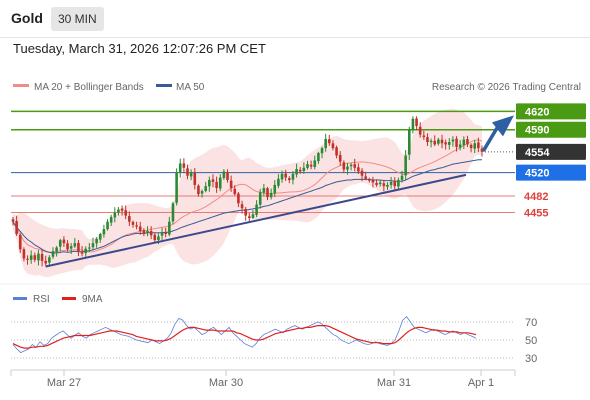  I want to click on timeframe-button: 30 MIN, so click(77, 19).